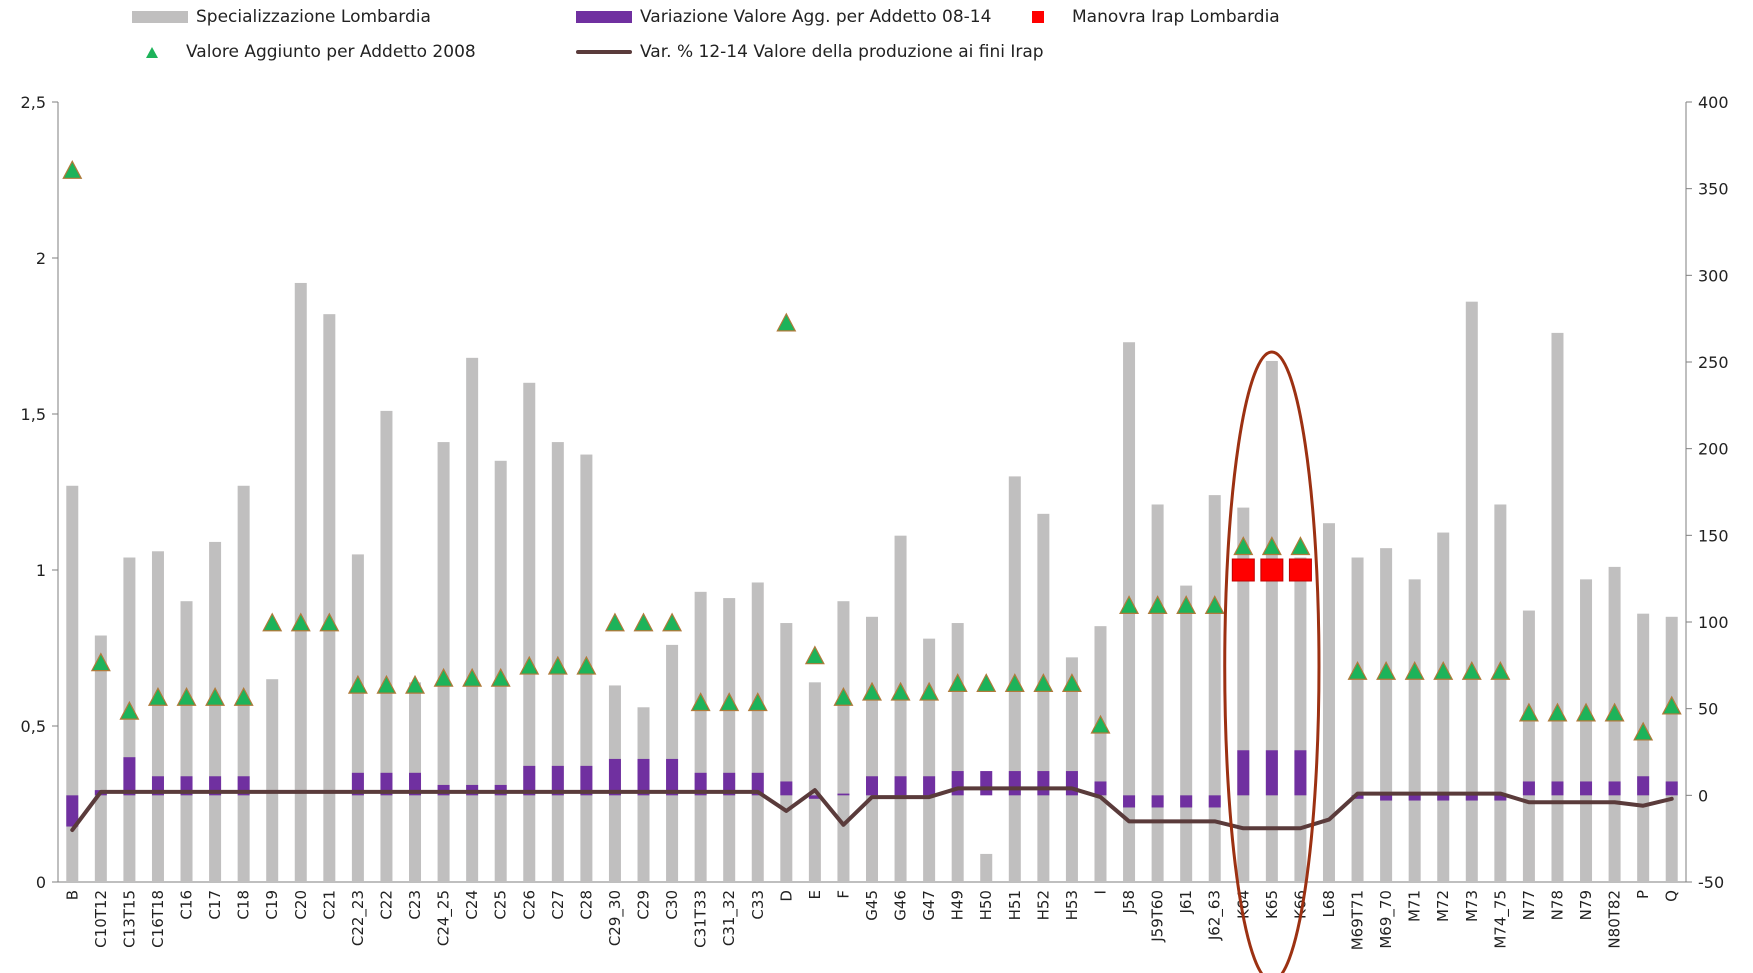  Describe the element at coordinates (901, 905) in the screenshot. I see `x-axis-category-label: G46` at that location.